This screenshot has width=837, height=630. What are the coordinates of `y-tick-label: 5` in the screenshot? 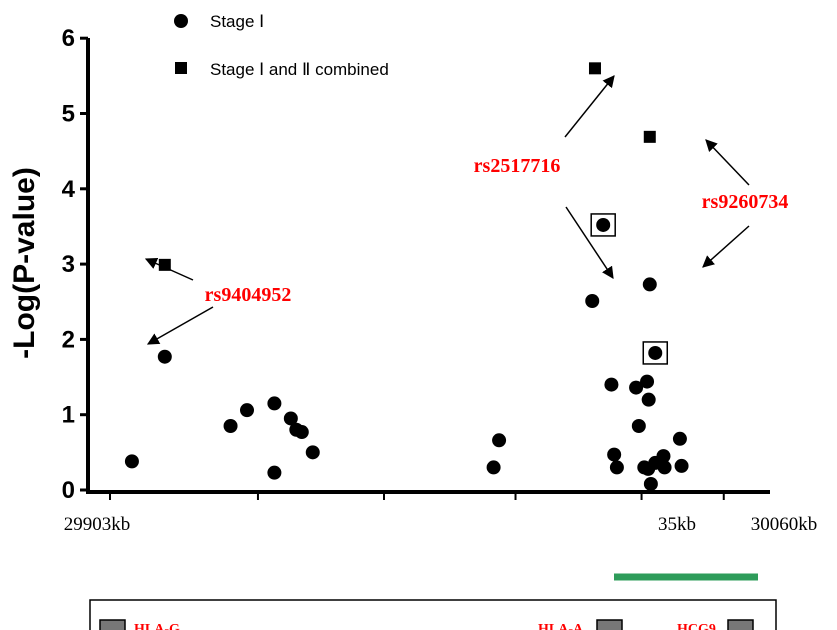 It's located at (68, 114).